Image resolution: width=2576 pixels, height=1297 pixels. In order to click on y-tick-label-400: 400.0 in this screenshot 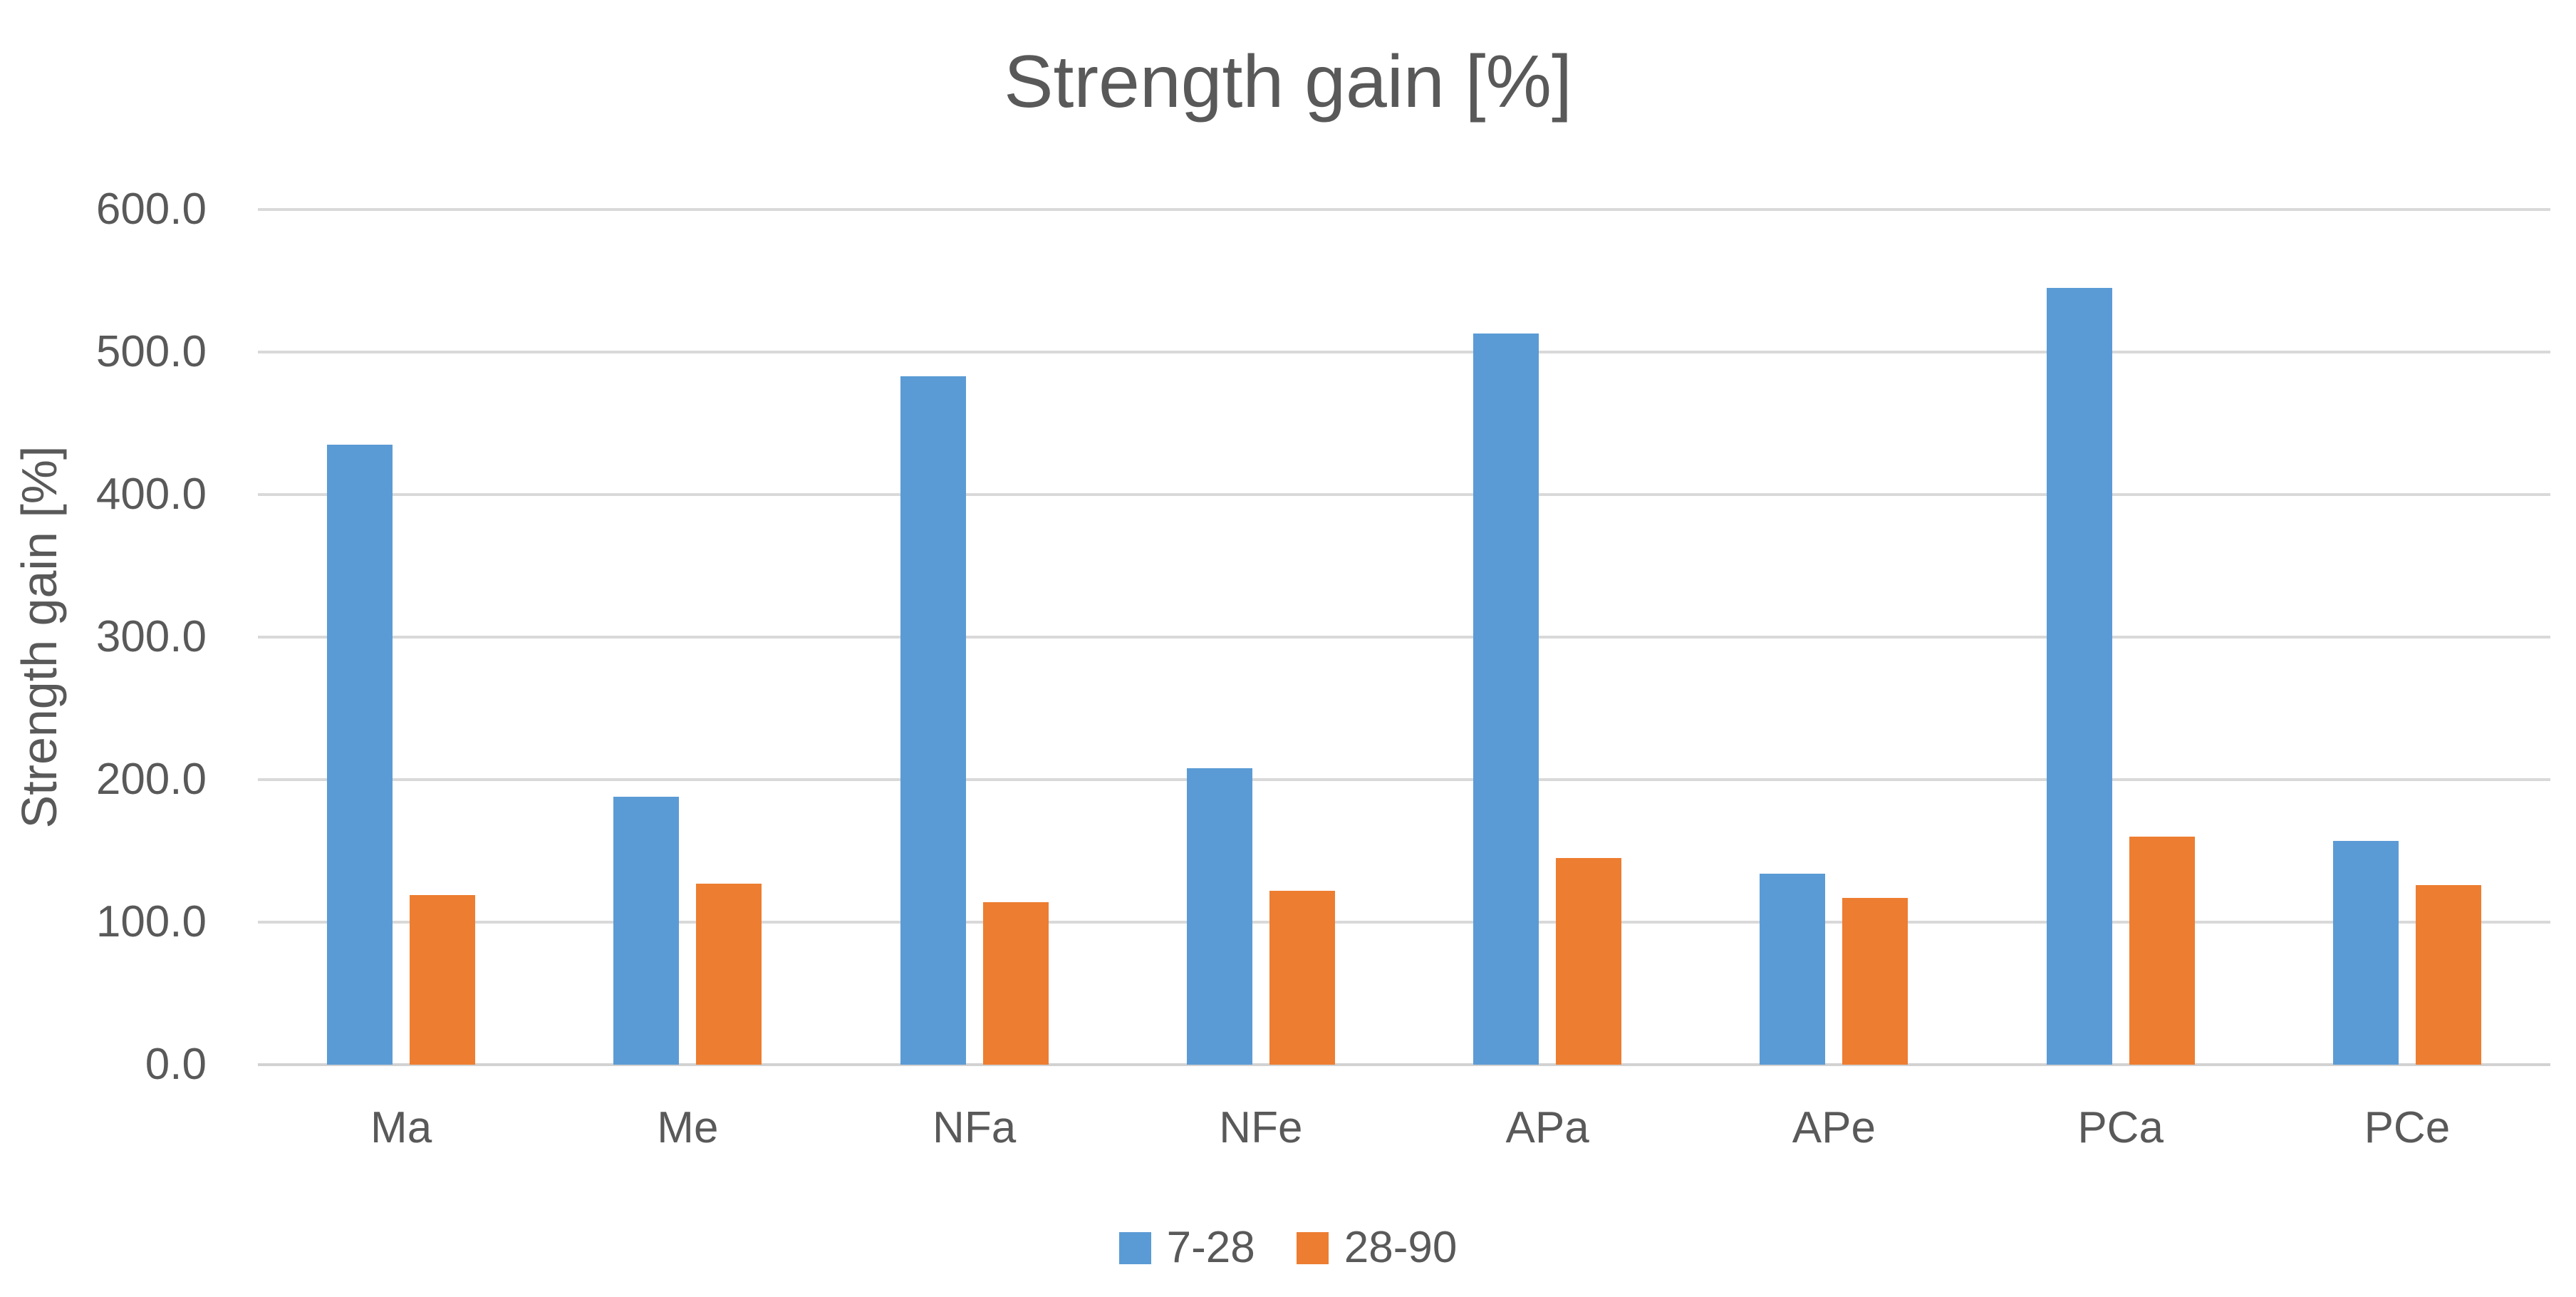, I will do `click(151, 494)`.